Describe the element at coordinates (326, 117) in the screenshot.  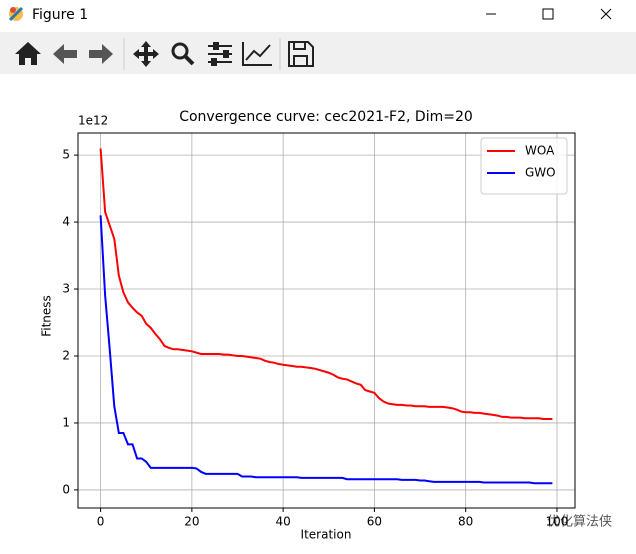
I see `chart-title: Convergence curve: cec2021-F2, Dim=20` at that location.